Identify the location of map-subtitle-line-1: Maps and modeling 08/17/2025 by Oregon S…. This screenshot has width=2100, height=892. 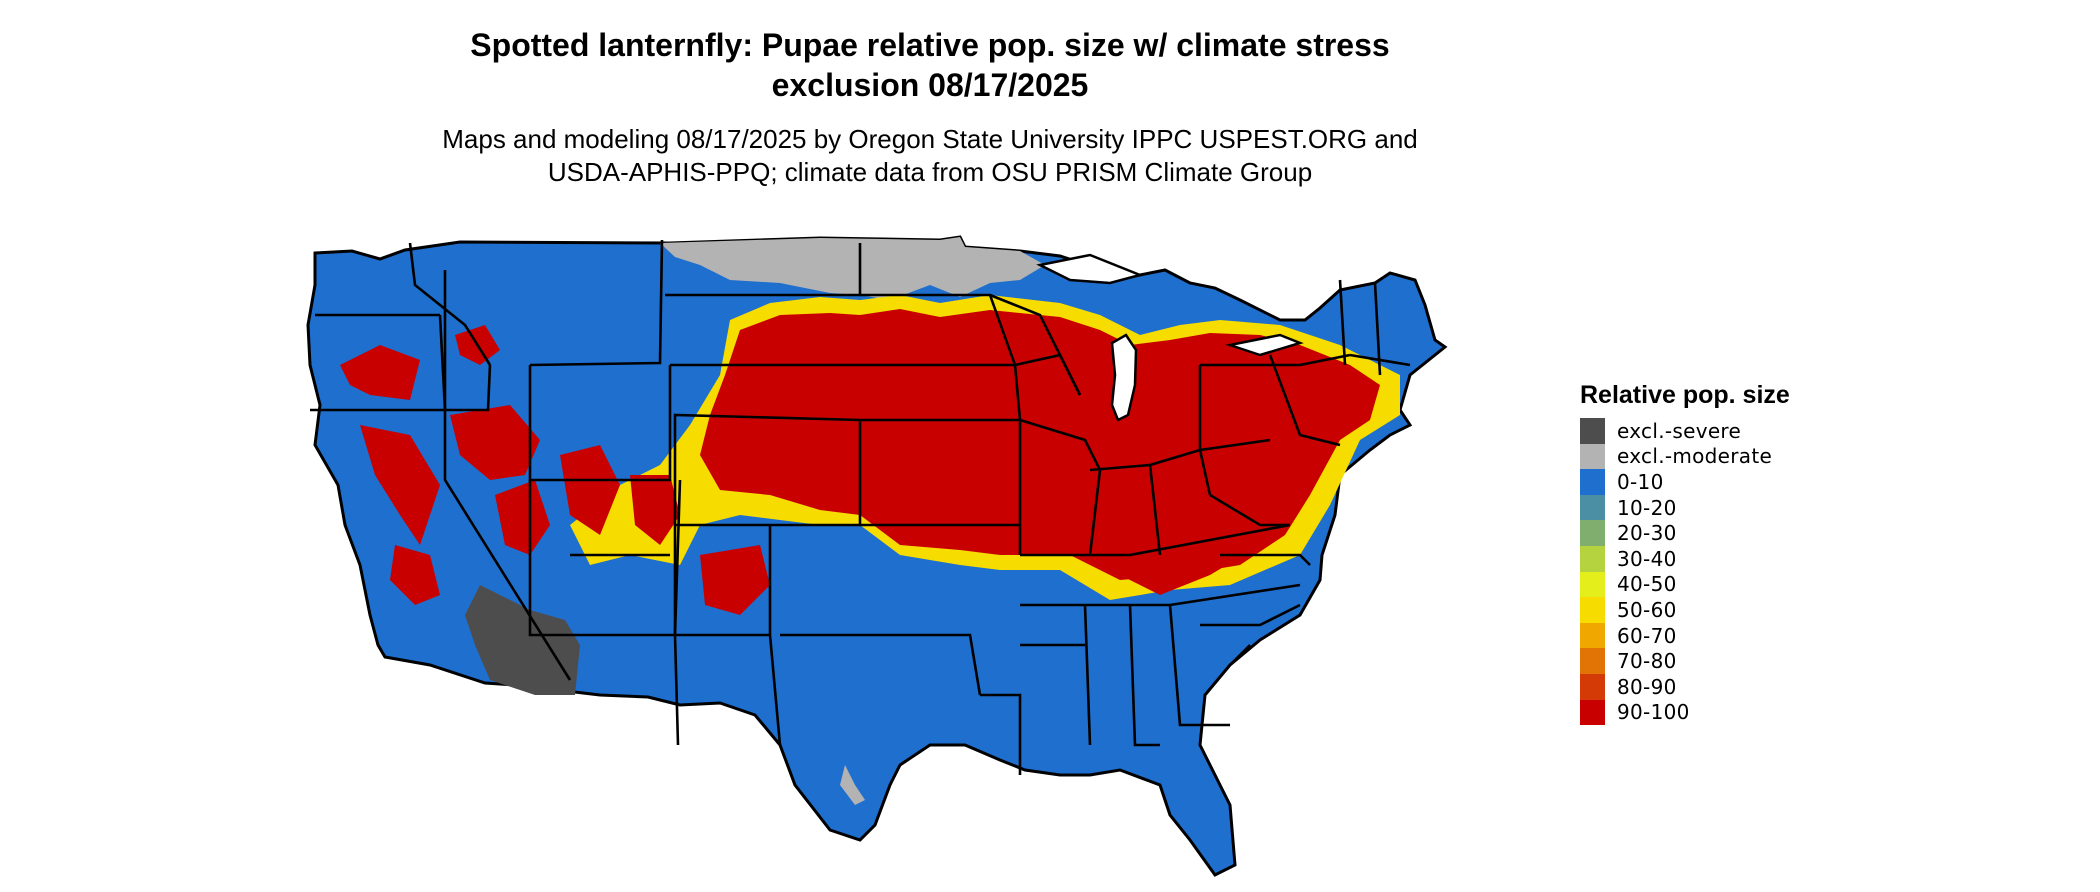
(930, 139).